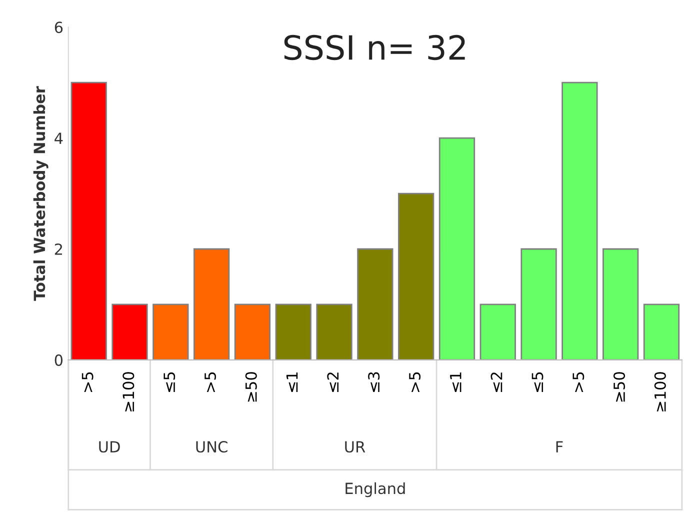 The width and height of the screenshot is (684, 512). Describe the element at coordinates (375, 490) in the screenshot. I see `text: England` at that location.